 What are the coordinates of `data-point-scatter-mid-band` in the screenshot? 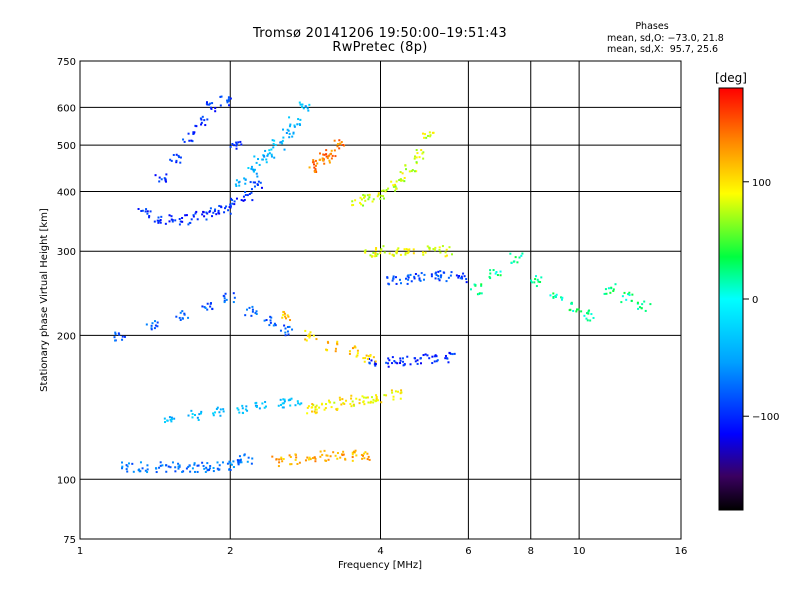 It's located at (355, 347).